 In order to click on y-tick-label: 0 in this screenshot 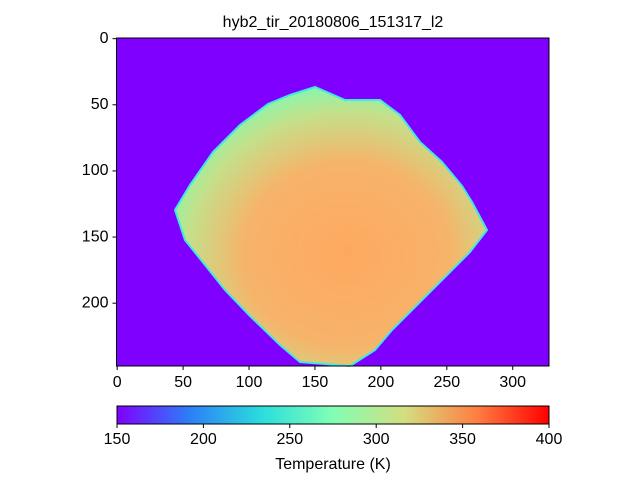, I will do `click(104, 38)`.